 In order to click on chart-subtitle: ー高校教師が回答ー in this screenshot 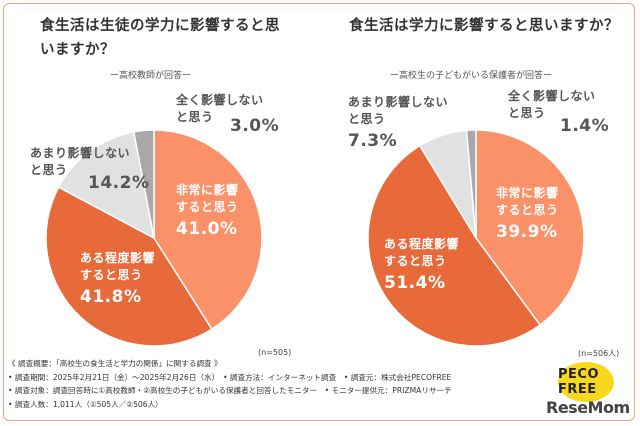, I will do `click(151, 76)`.